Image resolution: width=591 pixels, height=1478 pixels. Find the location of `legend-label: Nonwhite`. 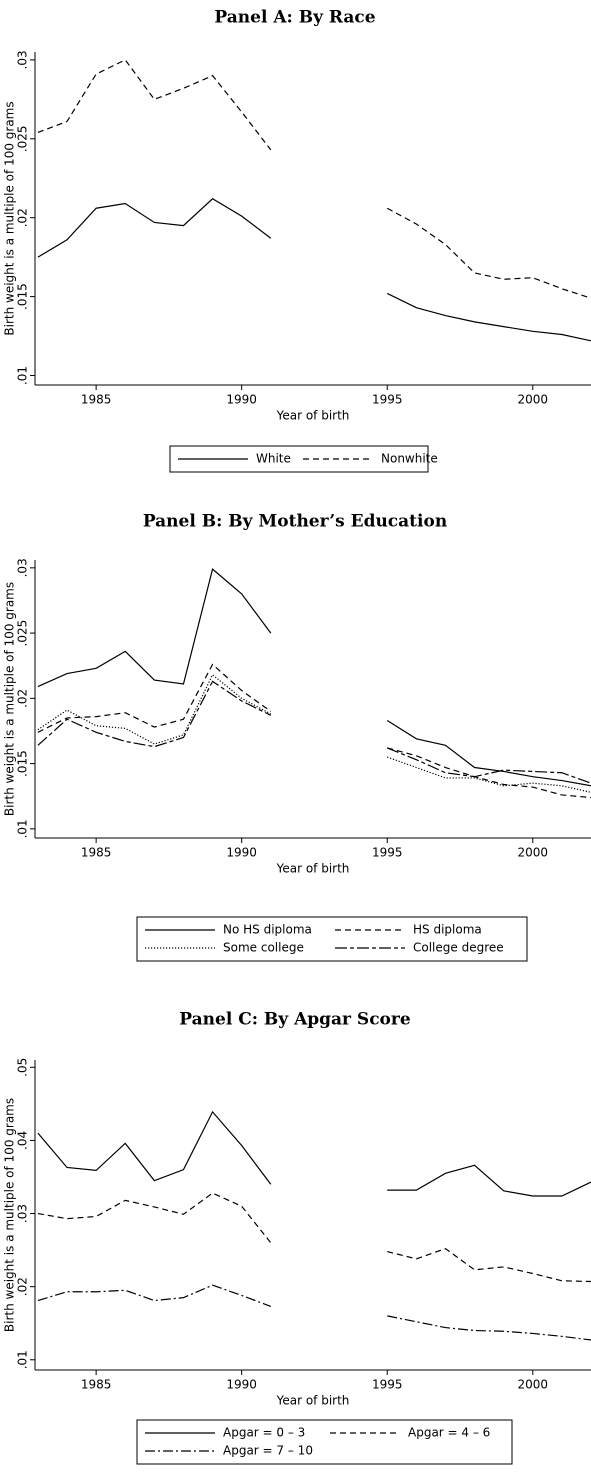

legend-label: Nonwhite is located at coordinates (409, 459).